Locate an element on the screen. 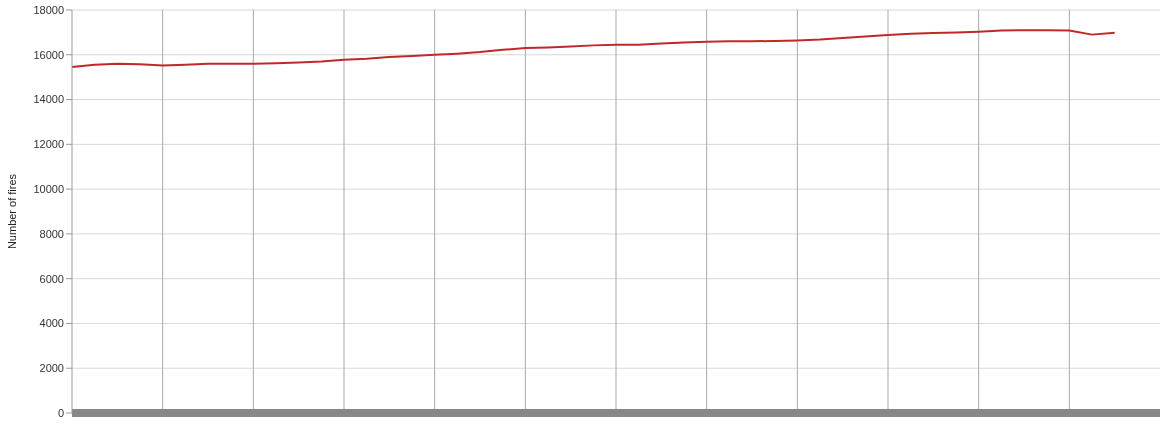 This screenshot has height=425, width=1165. y-tick-label: 12000 is located at coordinates (48, 144).